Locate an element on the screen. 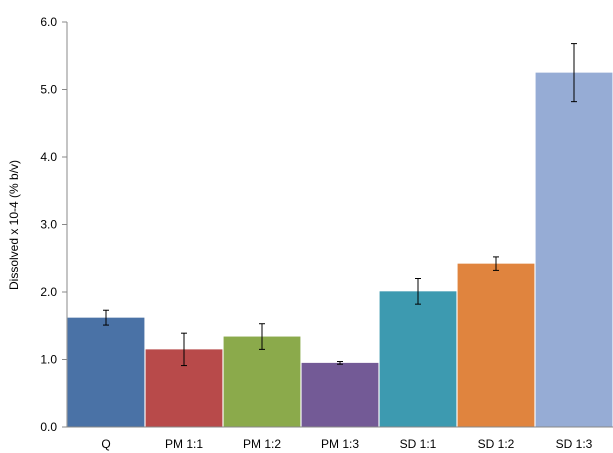 Image resolution: width=613 pixels, height=453 pixels. y-tick-label-6: 6.0 is located at coordinates (48, 22).